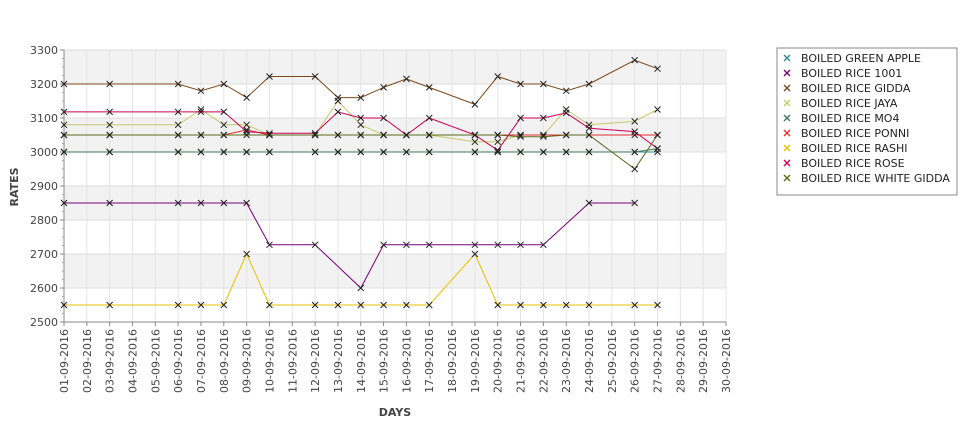  Describe the element at coordinates (338, 361) in the screenshot. I see `x-tick-label: 13-09-2016` at that location.